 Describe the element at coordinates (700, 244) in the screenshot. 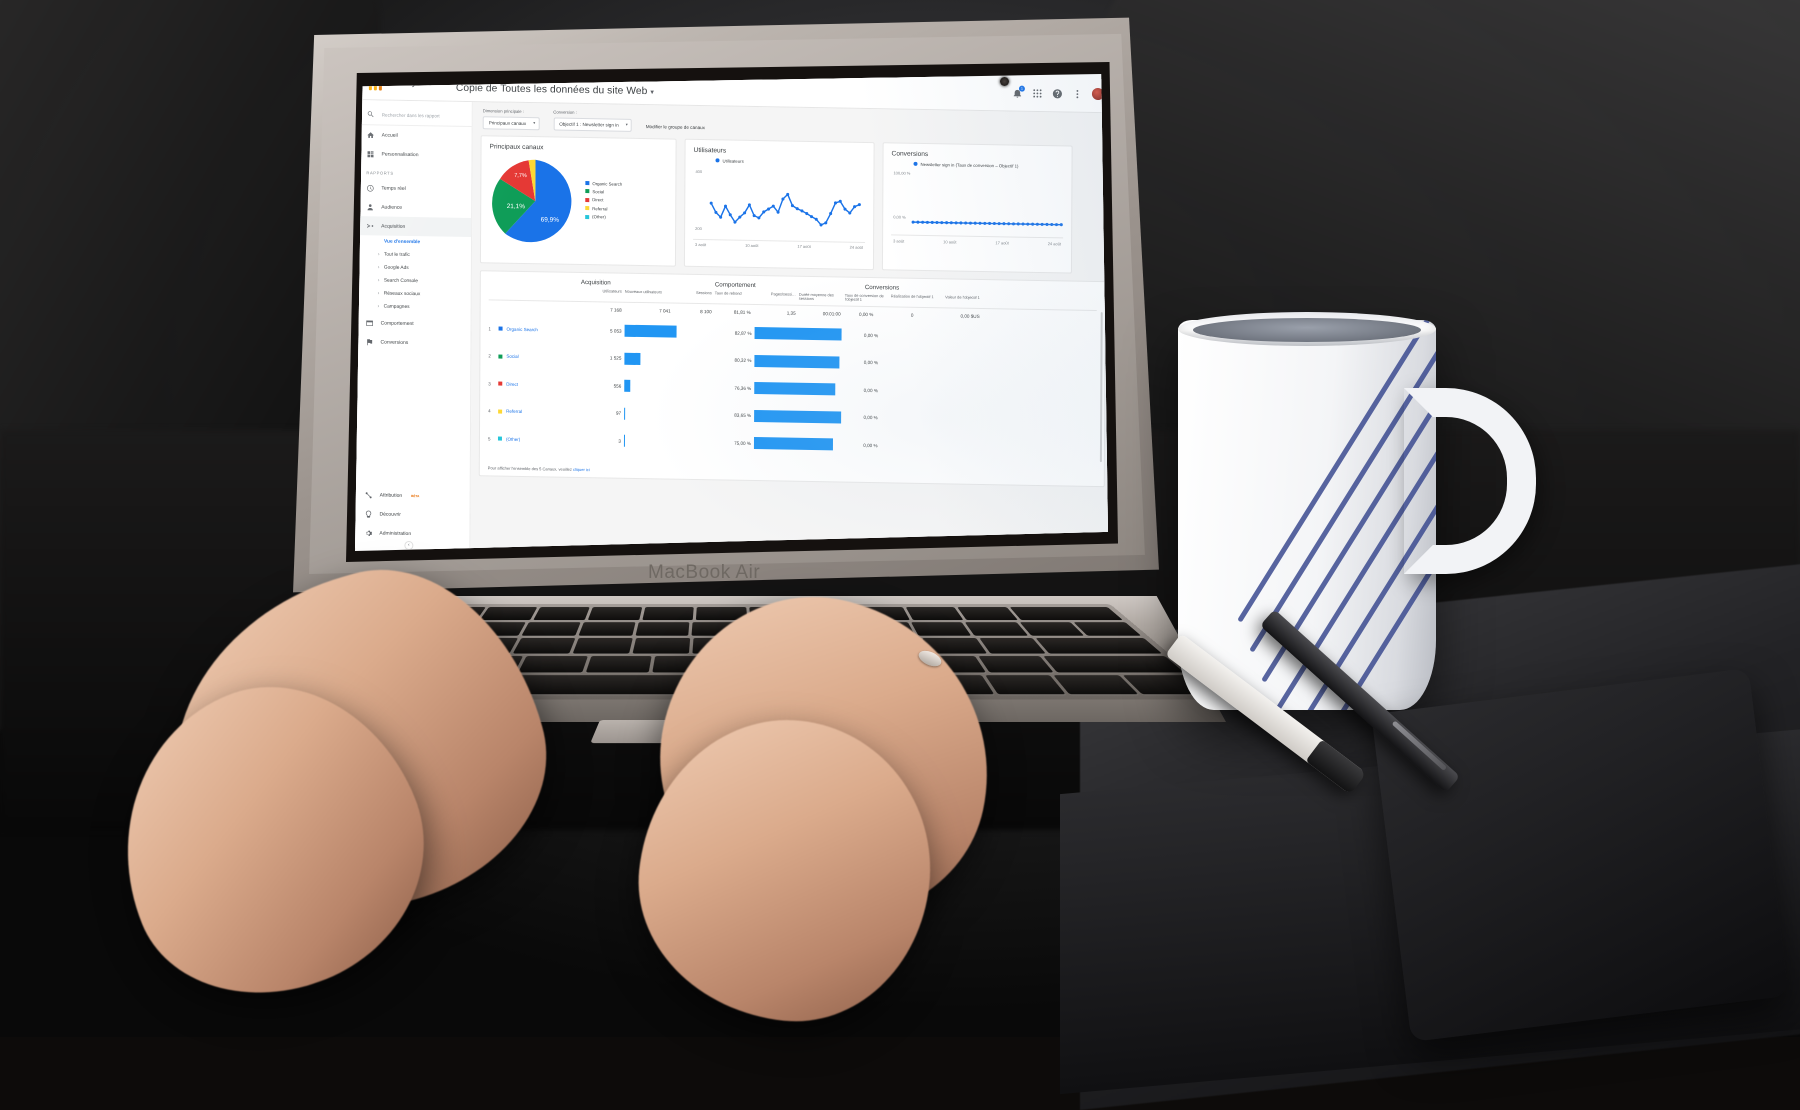

I see `x-tick: 3 août` at that location.